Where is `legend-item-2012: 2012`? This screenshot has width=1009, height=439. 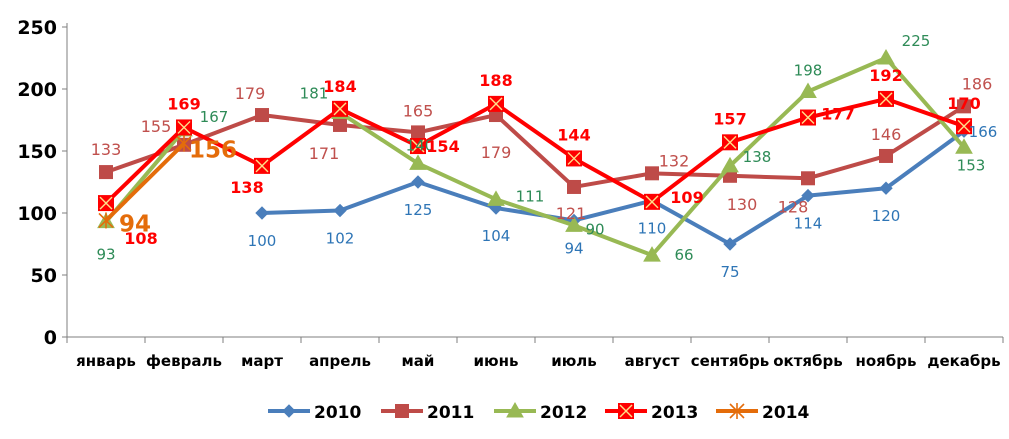
legend-item-2012: 2012 is located at coordinates (540, 412).